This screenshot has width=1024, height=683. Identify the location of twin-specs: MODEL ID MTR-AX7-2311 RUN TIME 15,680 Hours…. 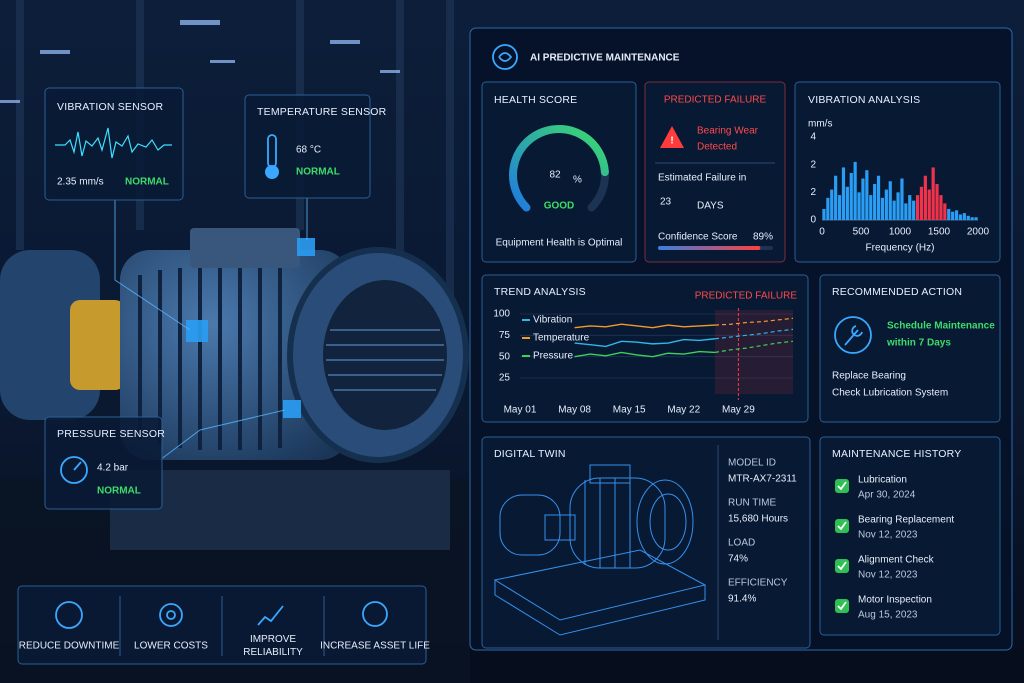
(762, 531).